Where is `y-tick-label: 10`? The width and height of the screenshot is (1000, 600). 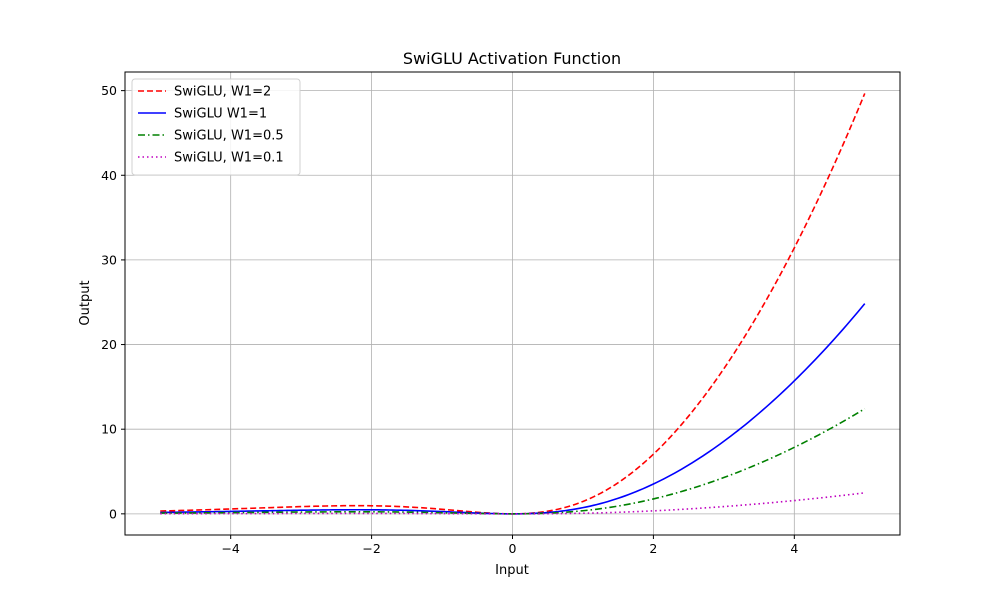 y-tick-label: 10 is located at coordinates (109, 429).